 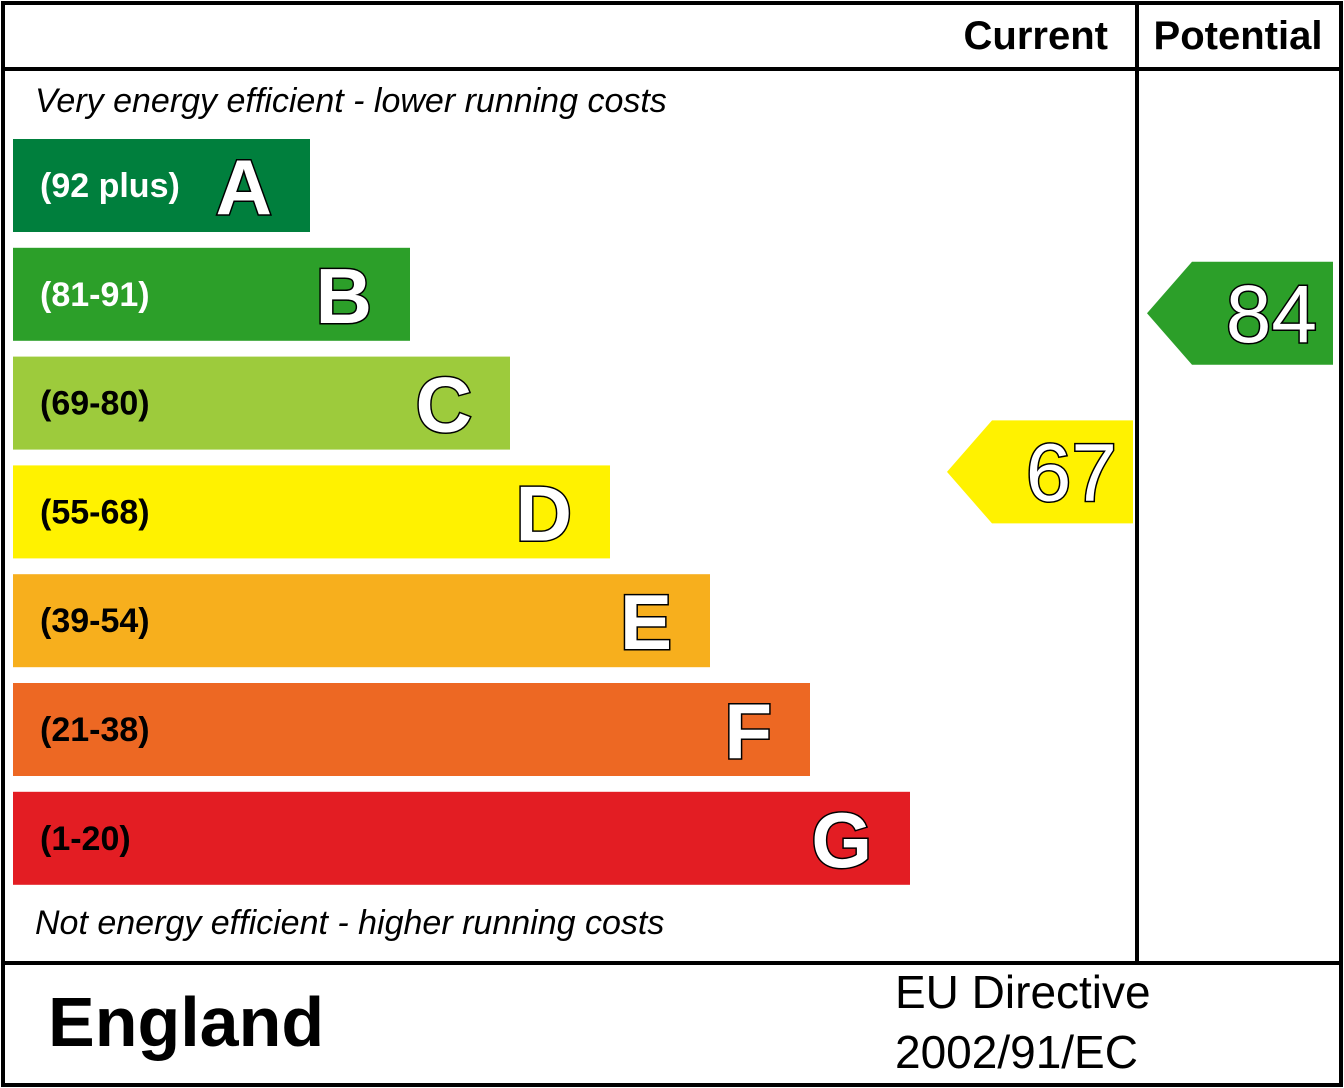 I want to click on potential-score: 84, so click(x=1271, y=314).